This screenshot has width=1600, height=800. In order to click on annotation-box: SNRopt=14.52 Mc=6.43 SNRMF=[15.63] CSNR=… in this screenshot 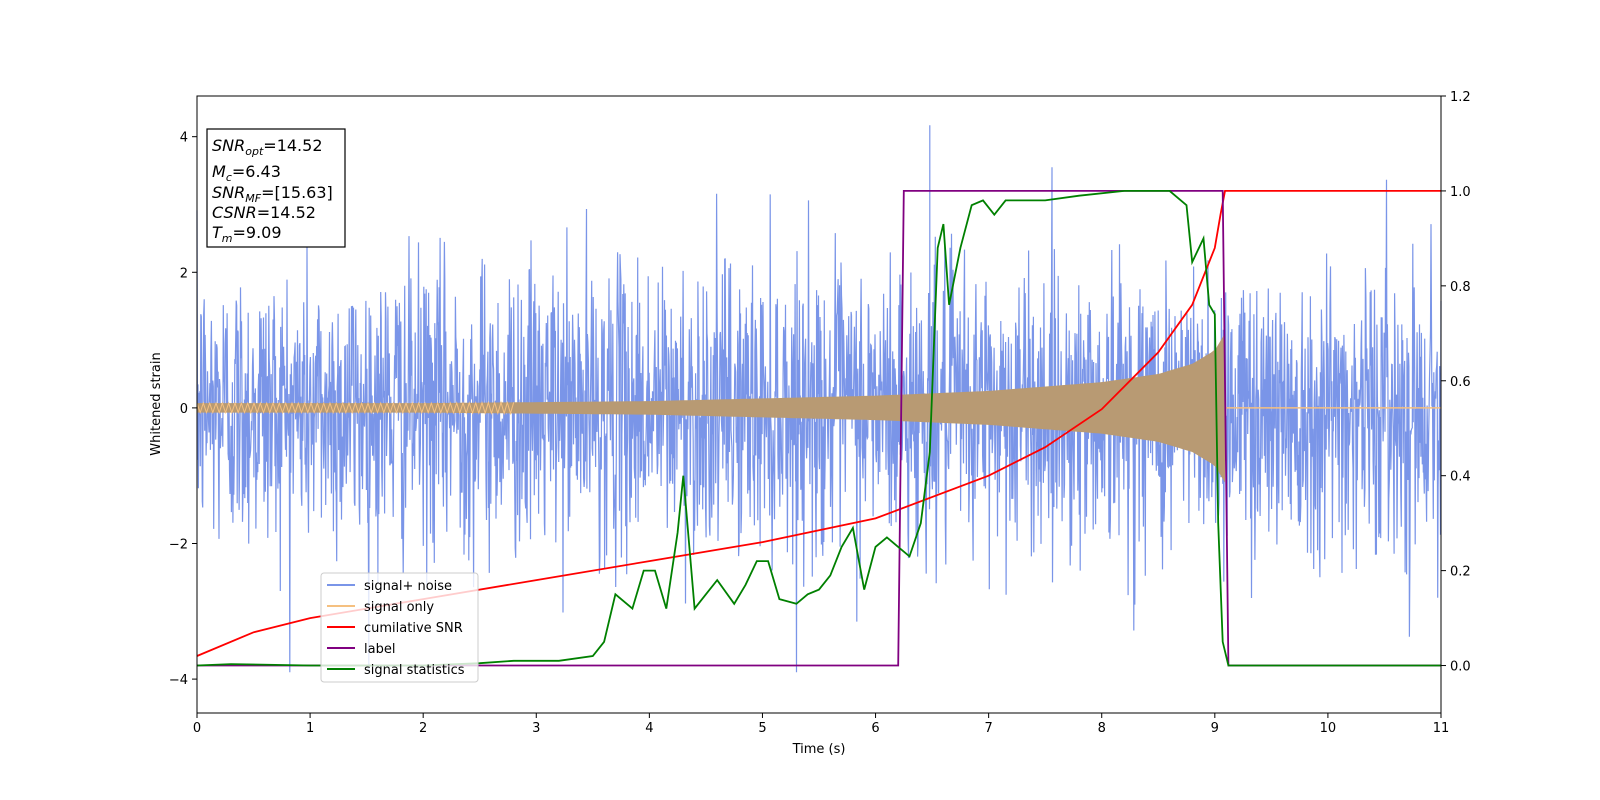, I will do `click(276, 188)`.